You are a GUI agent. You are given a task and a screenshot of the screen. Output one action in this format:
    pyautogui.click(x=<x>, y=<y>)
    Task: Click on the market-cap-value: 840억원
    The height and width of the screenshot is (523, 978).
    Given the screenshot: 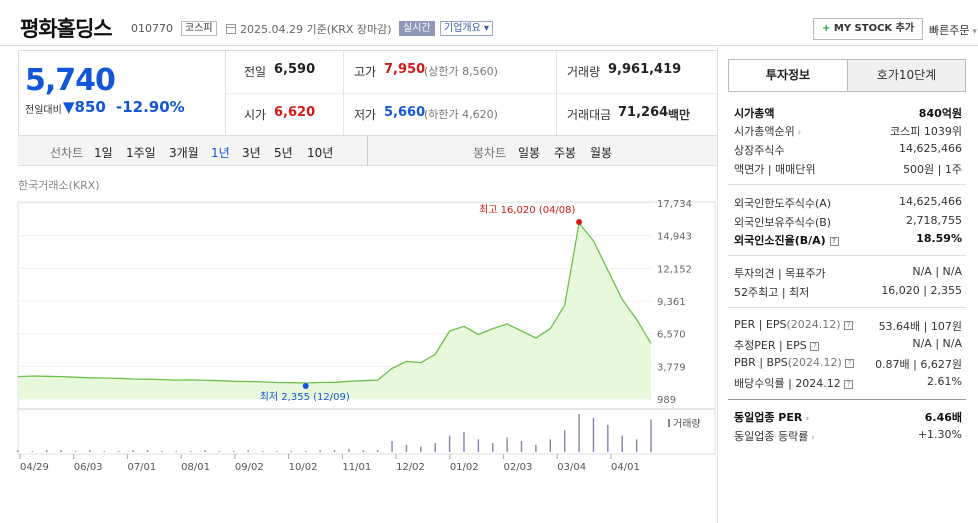 What is the action you would take?
    pyautogui.click(x=940, y=113)
    